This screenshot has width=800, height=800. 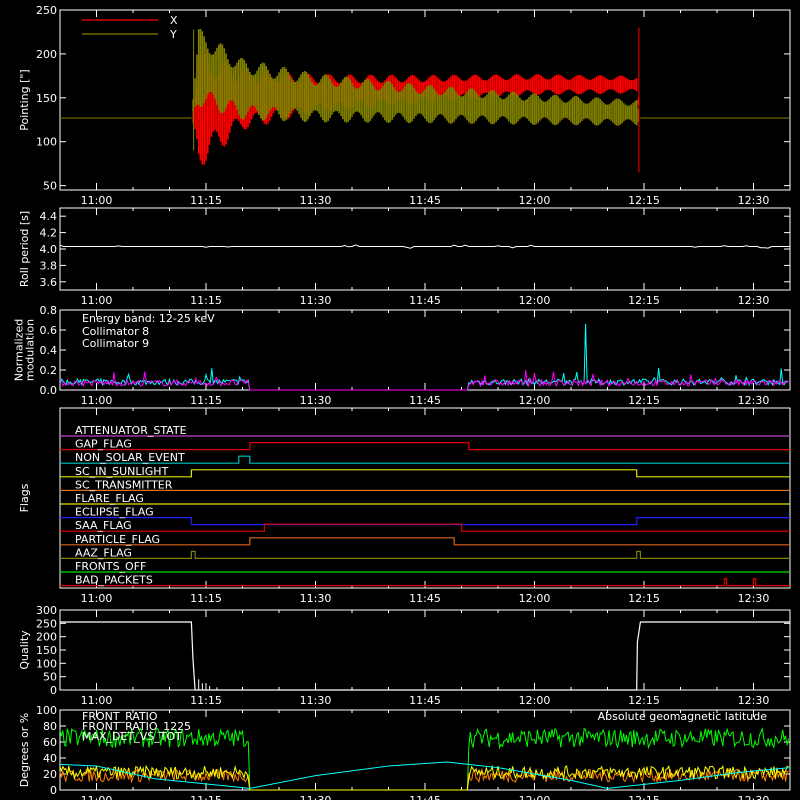 What do you see at coordinates (644, 400) in the screenshot?
I see `modulation-xtick-label: 12:15` at bounding box center [644, 400].